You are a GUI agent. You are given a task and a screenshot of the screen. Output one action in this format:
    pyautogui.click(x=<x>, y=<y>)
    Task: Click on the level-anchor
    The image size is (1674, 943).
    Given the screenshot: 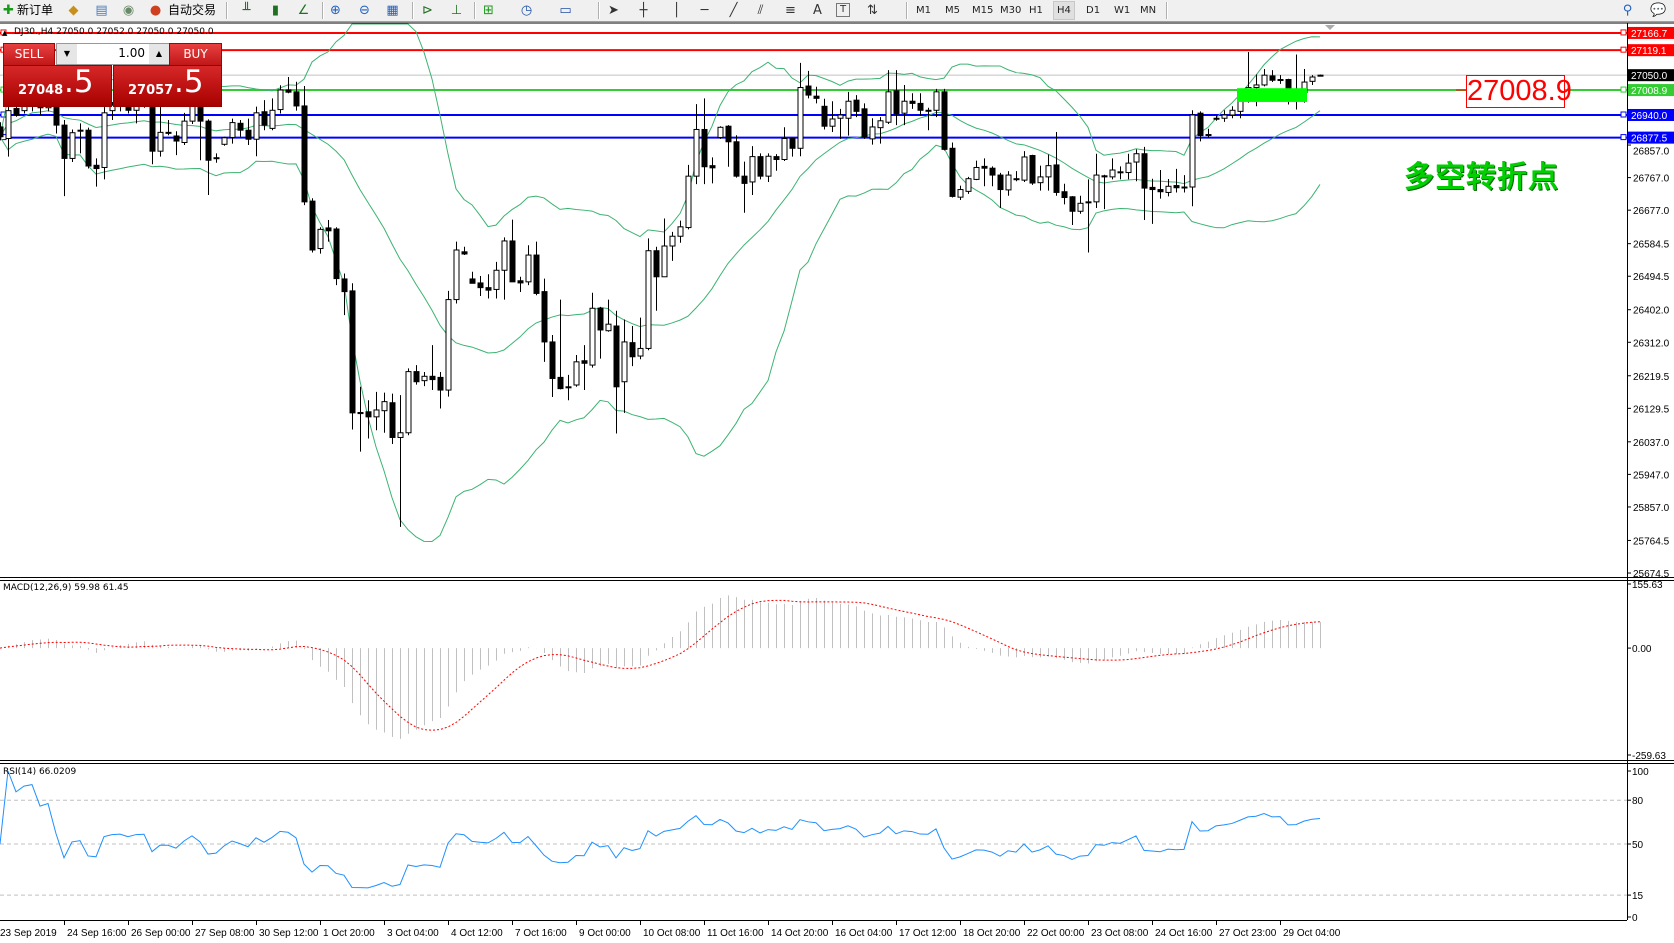 What is the action you would take?
    pyautogui.click(x=1623, y=32)
    